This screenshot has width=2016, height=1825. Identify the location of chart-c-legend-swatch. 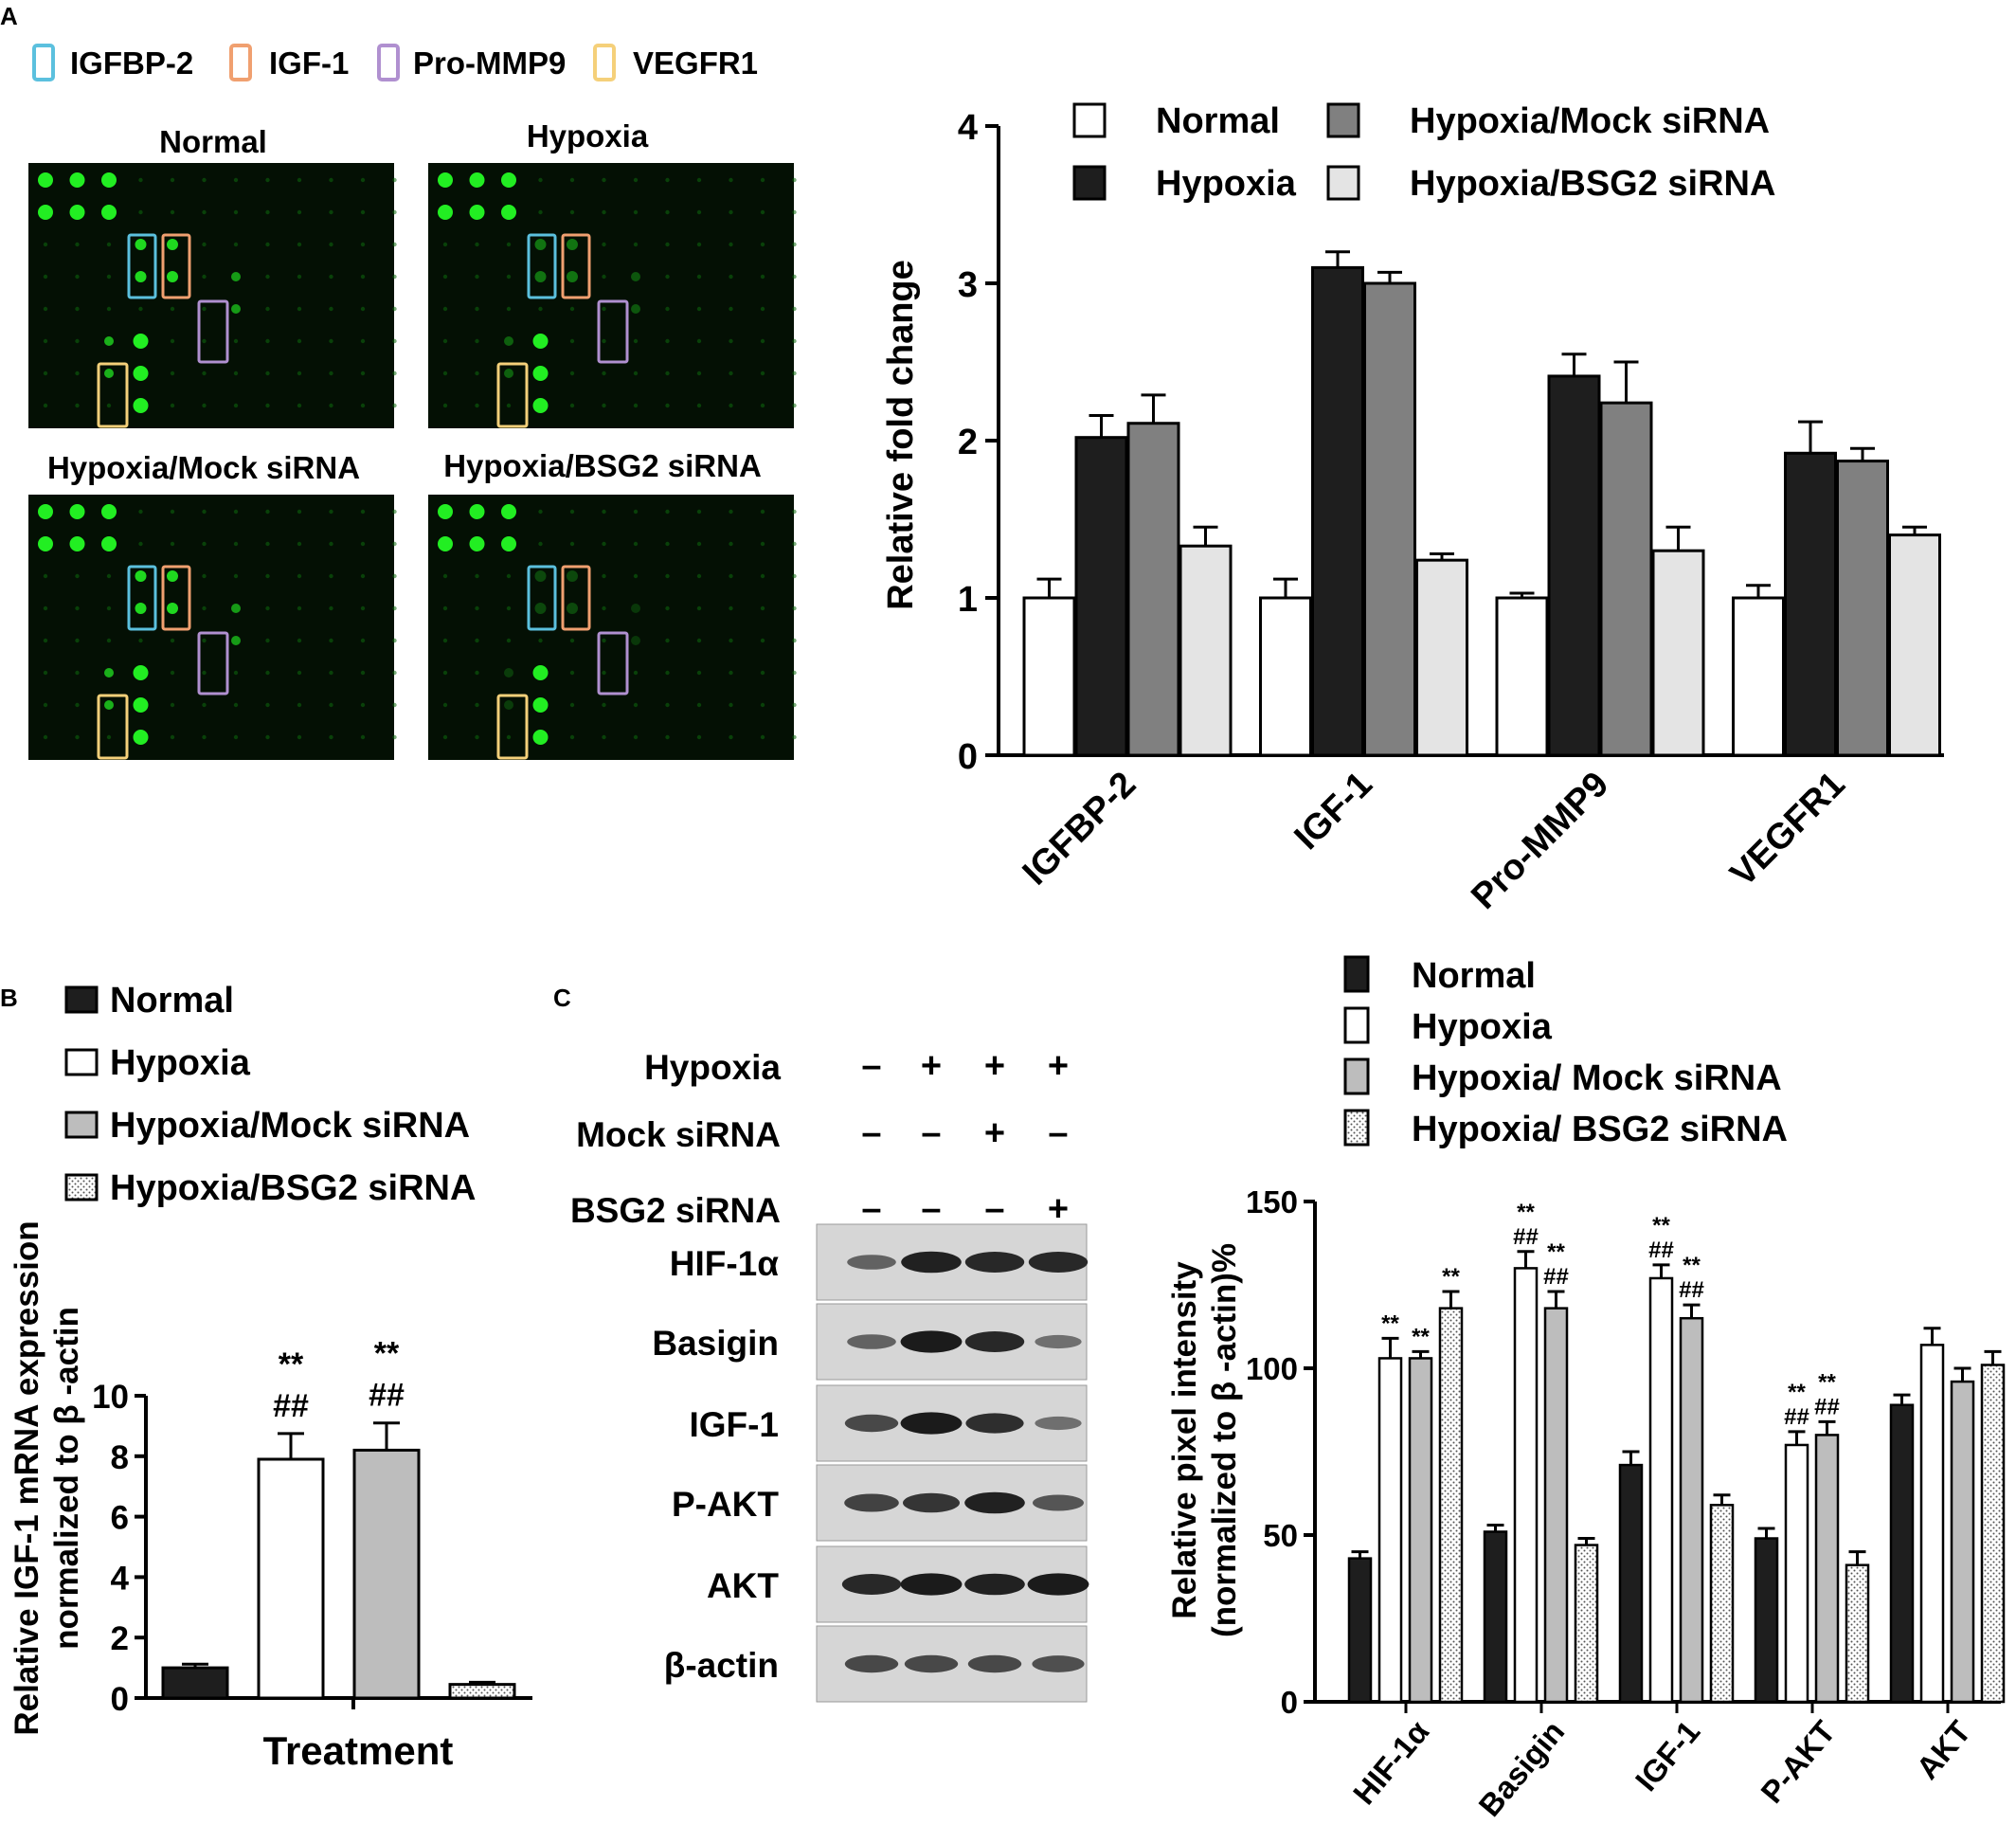
(1356, 1076).